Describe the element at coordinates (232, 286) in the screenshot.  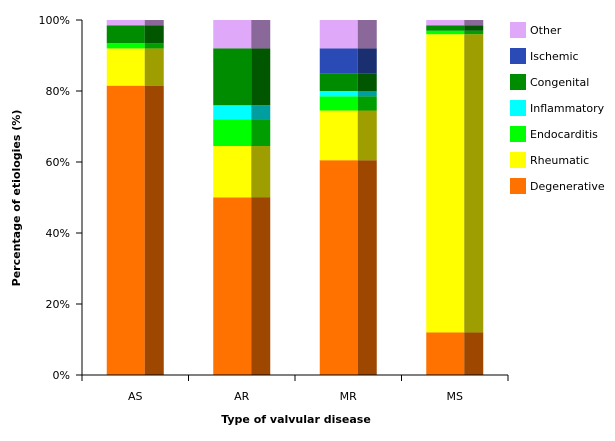
I see `bar-ar-degenerative` at that location.